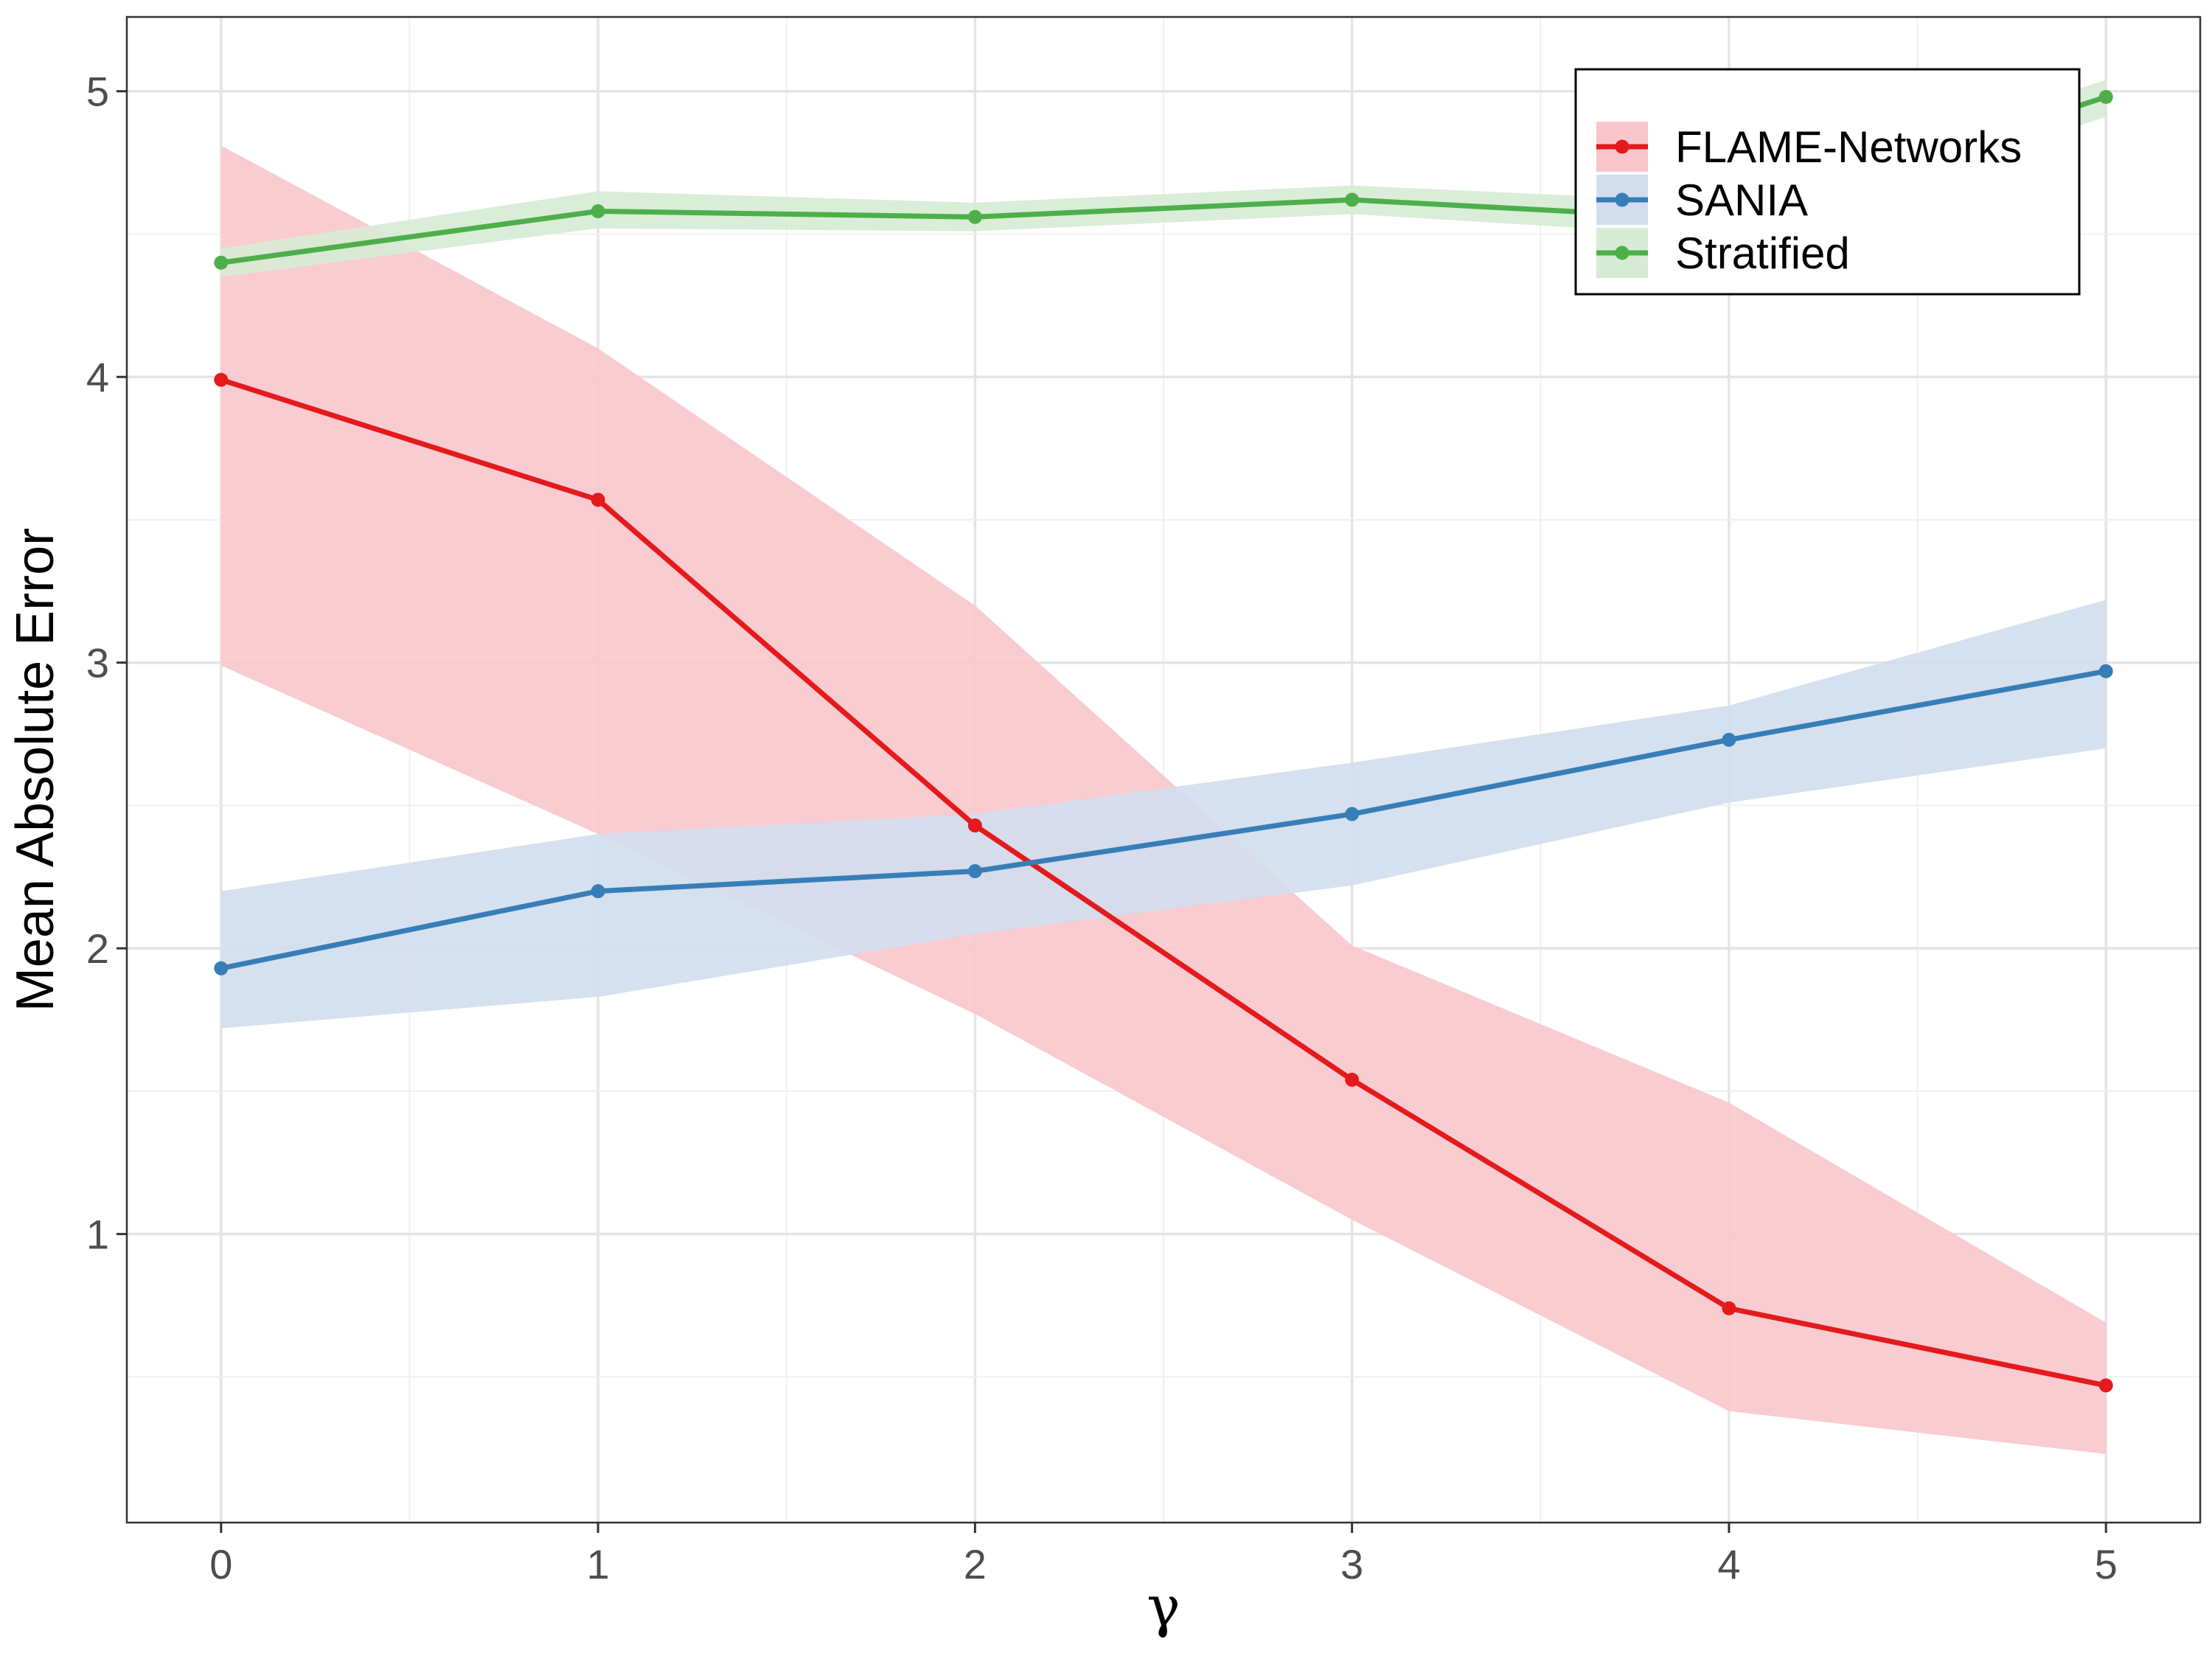 The width and height of the screenshot is (2212, 1659). Describe the element at coordinates (1622, 146) in the screenshot. I see `legend-key-0-point` at that location.